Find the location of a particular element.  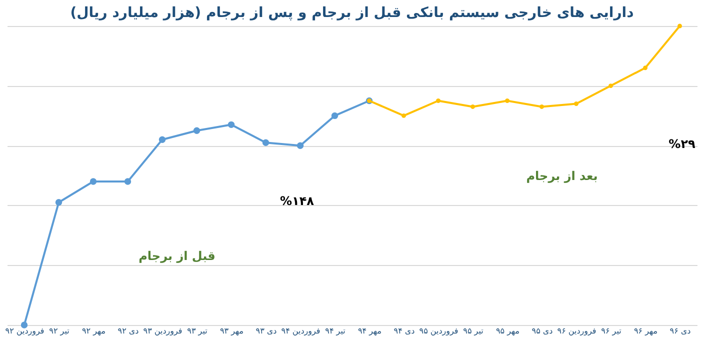

x-tick-label: تیر ۹۴ is located at coordinates (335, 331).